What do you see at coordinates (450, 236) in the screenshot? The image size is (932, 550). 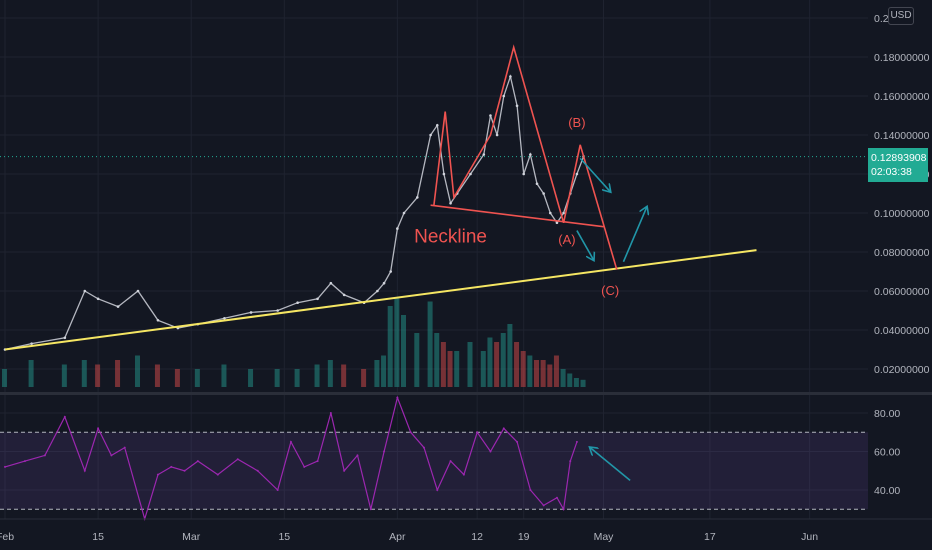 I see `annotation-label: Neckline` at bounding box center [450, 236].